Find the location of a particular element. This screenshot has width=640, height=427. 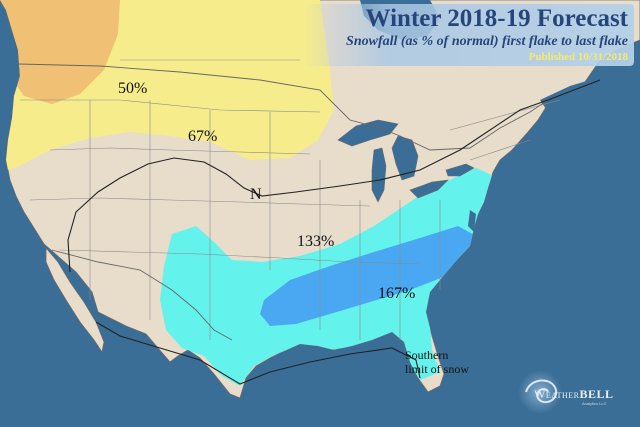

southern-limit-line is located at coordinates (258, 353).